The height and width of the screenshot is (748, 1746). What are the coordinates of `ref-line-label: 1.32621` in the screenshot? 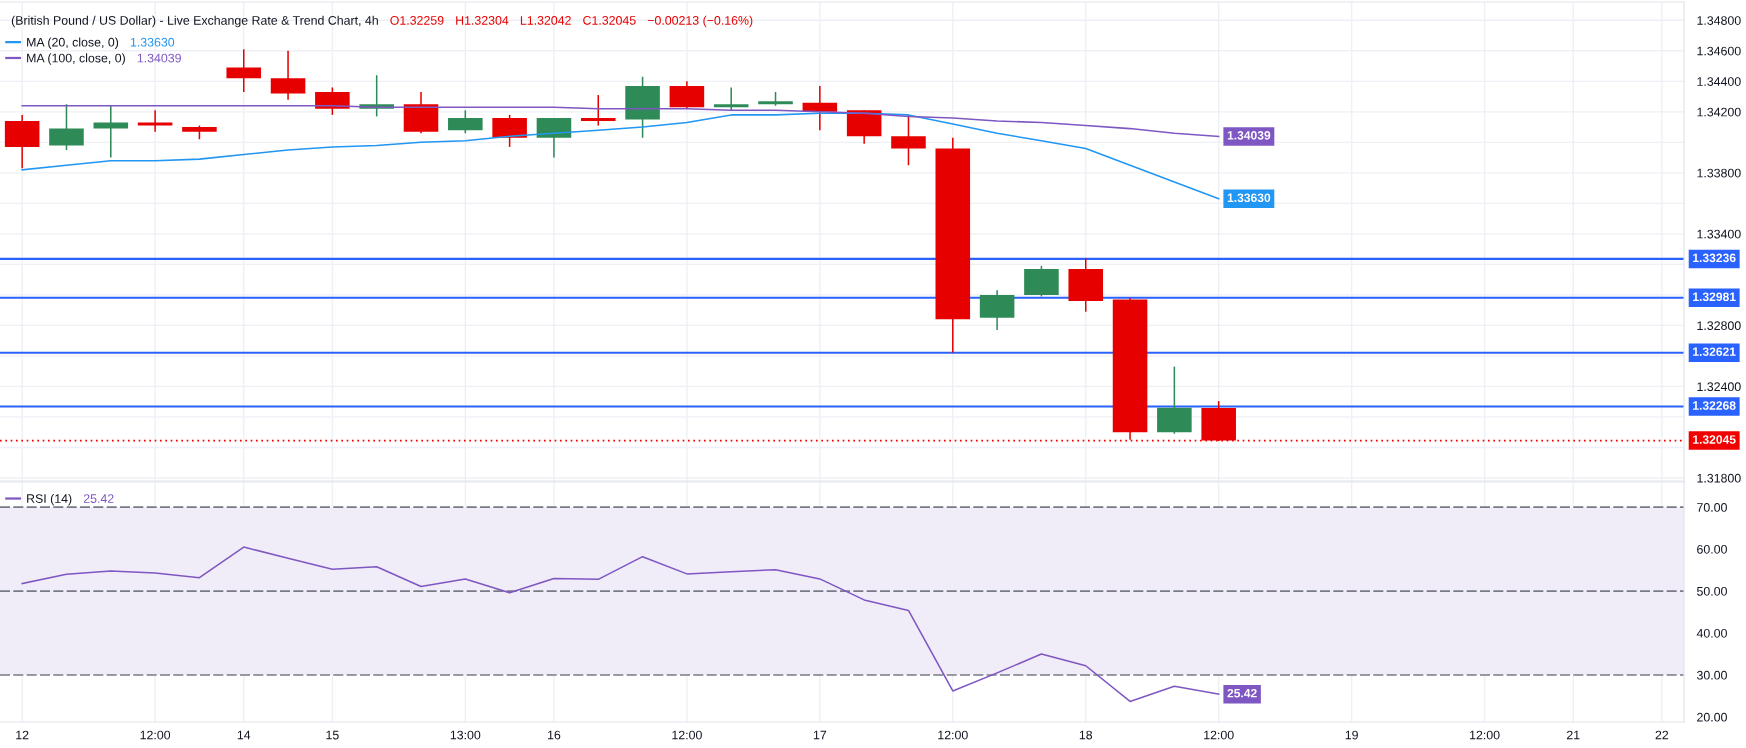 It's located at (1714, 351).